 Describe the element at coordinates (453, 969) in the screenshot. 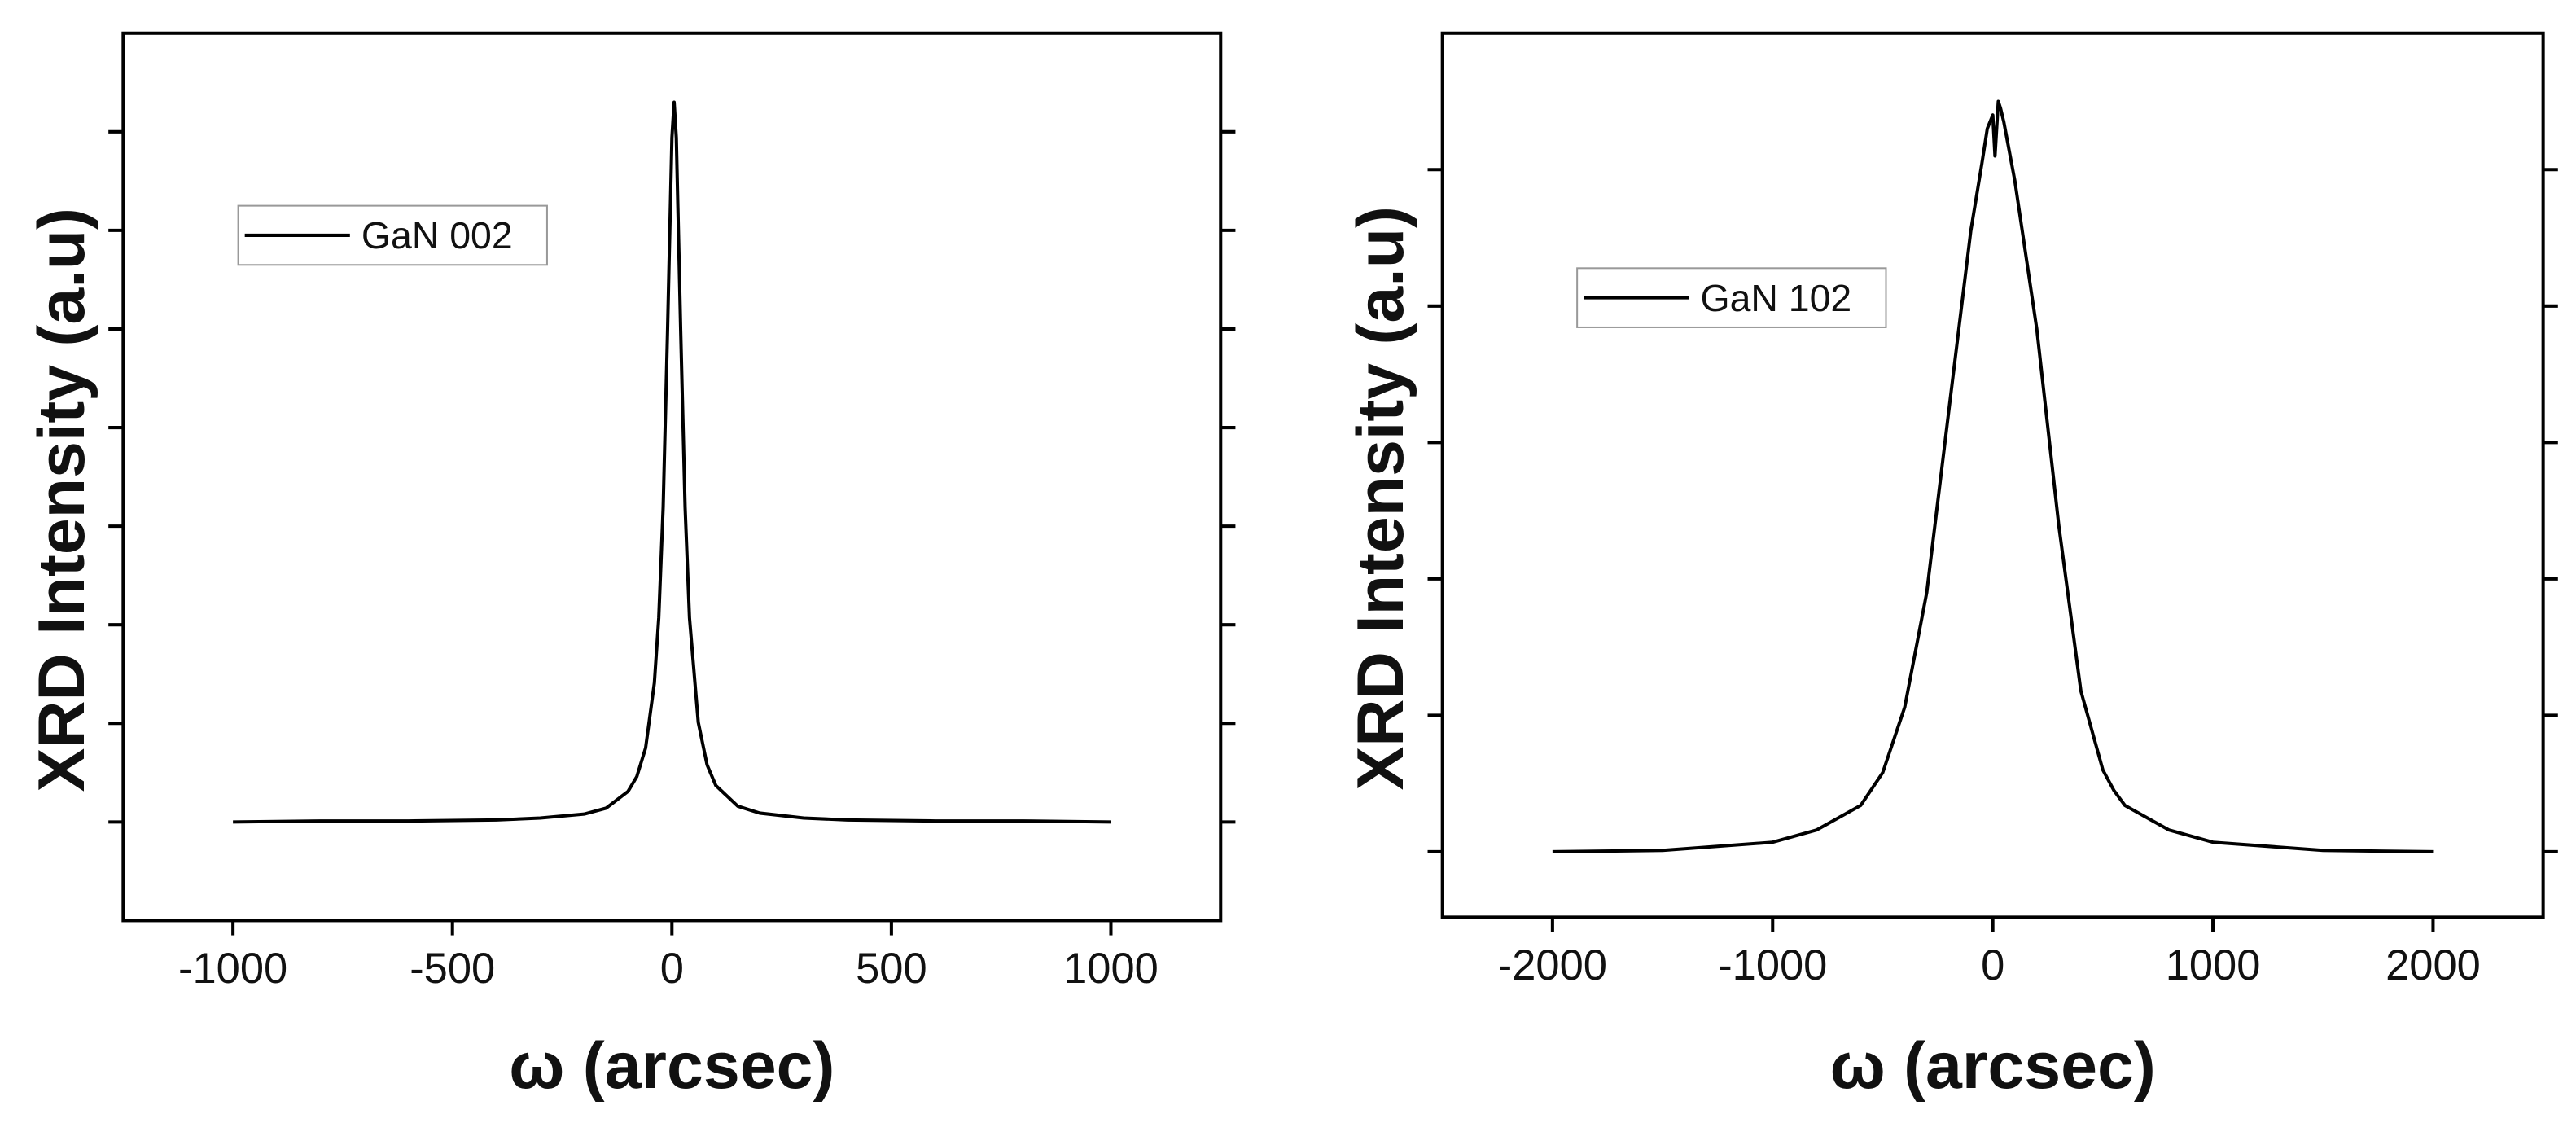

I see `x-tick-label: -500` at that location.